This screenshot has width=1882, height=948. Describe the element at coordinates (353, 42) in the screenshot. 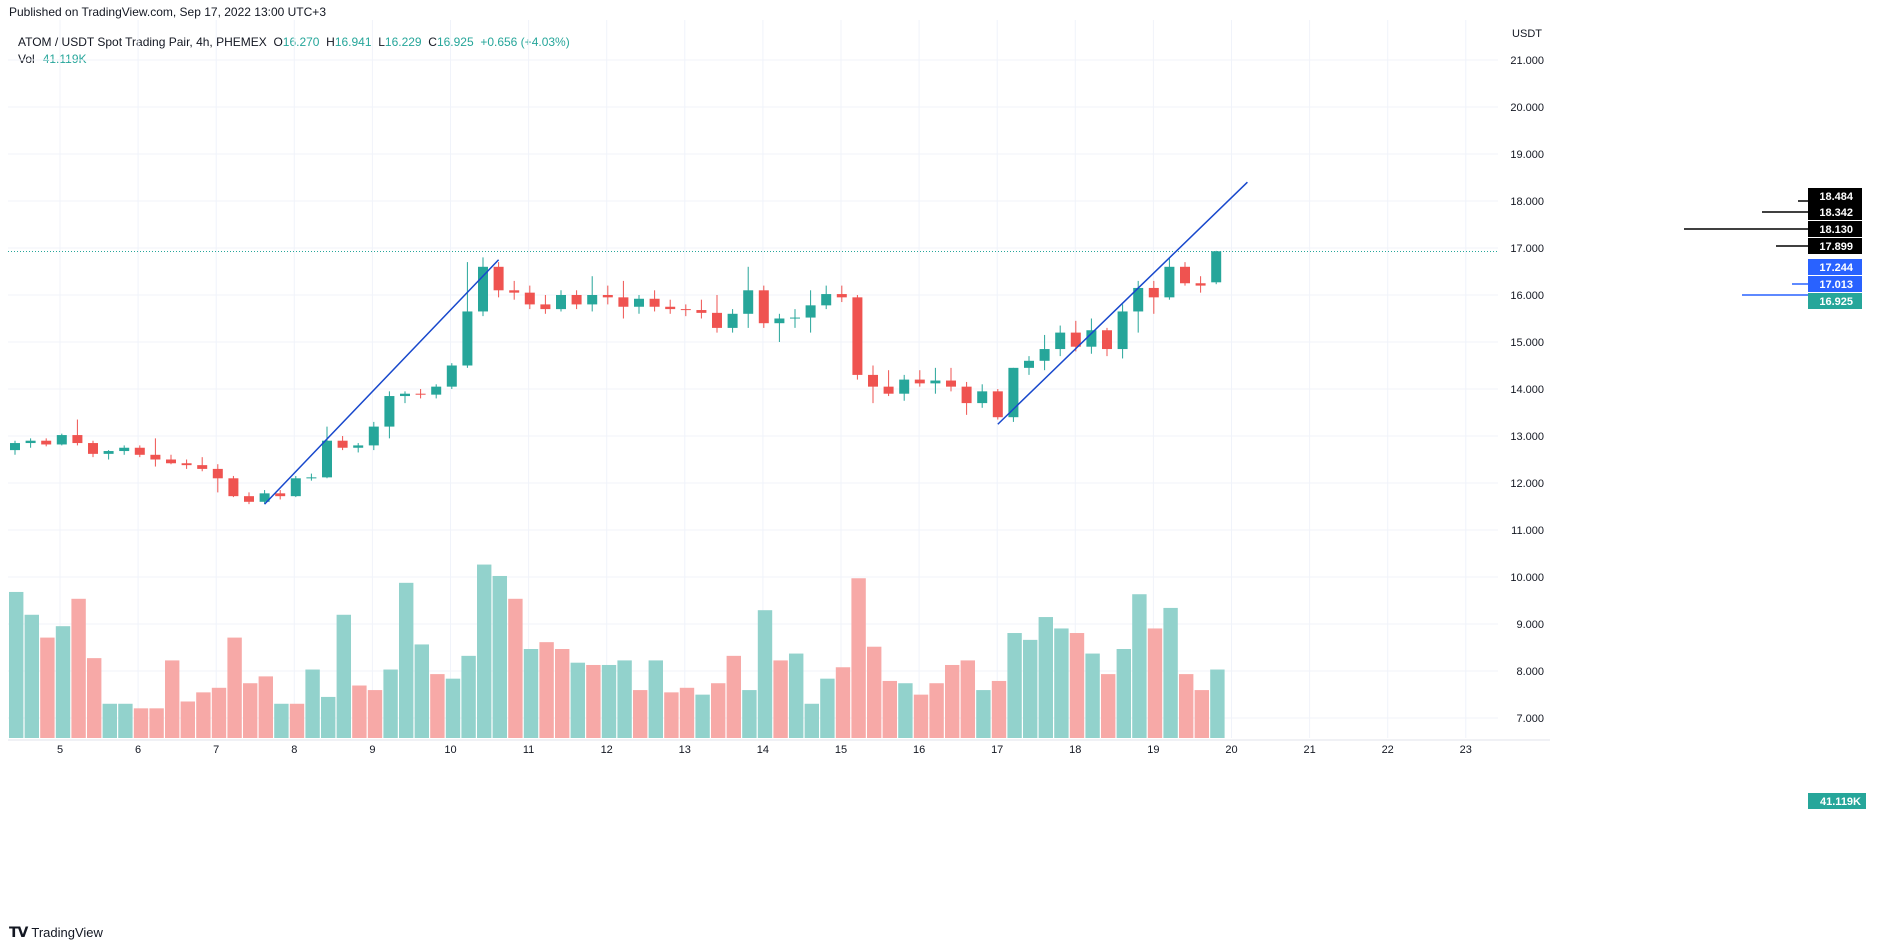

I see `high-value: 16.941` at that location.